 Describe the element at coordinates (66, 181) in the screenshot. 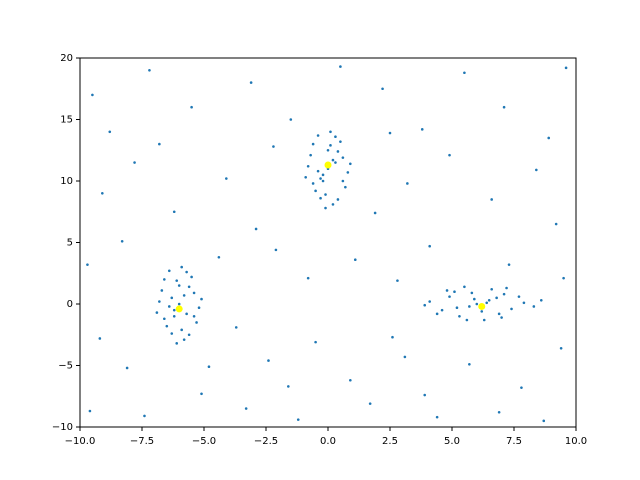

I see `y-tick-label: 10` at that location.